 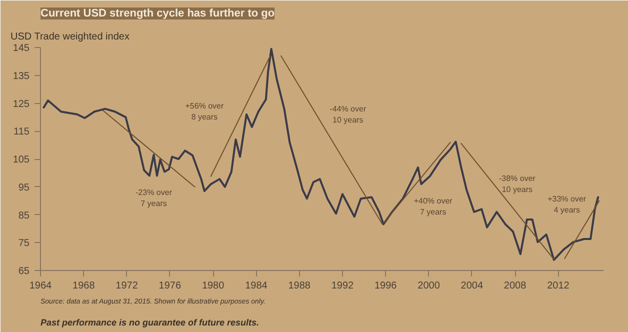 I want to click on y-tick-label: 95, so click(x=24, y=188).